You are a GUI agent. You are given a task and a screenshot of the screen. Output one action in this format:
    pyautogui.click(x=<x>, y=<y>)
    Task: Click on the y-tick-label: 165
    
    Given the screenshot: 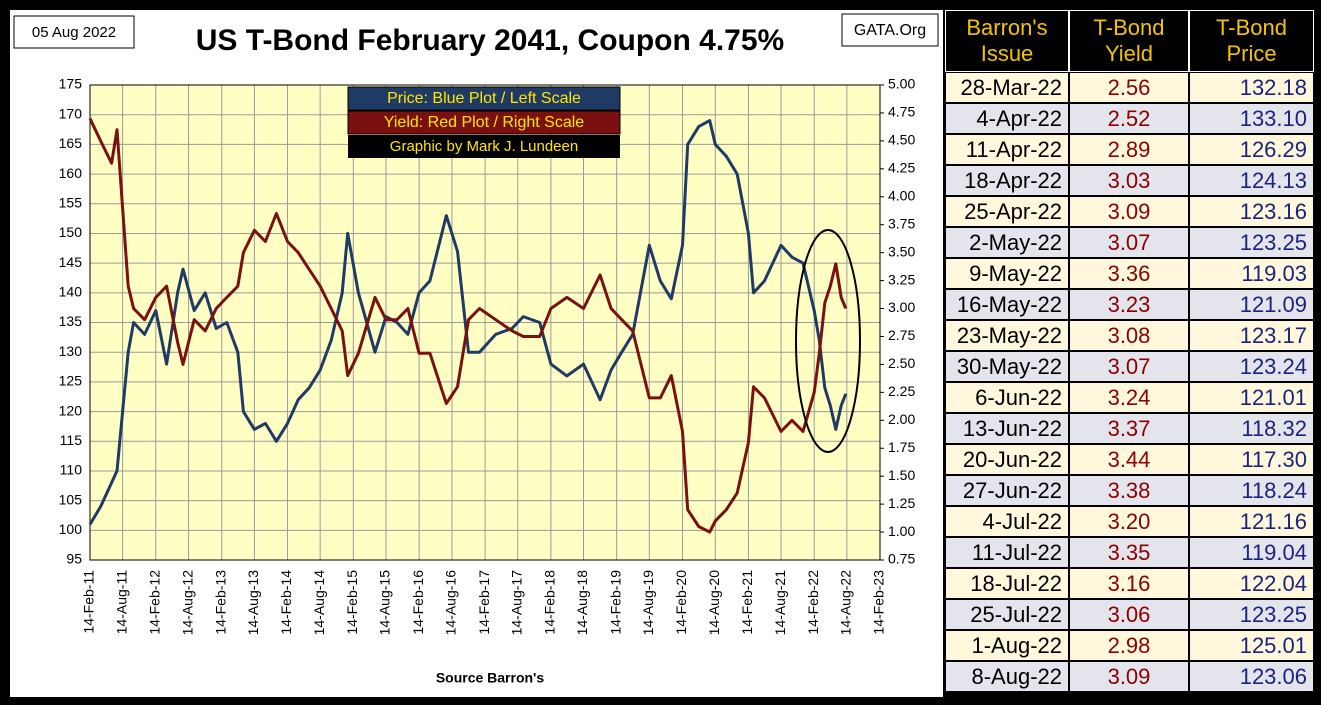 What is the action you would take?
    pyautogui.click(x=71, y=143)
    